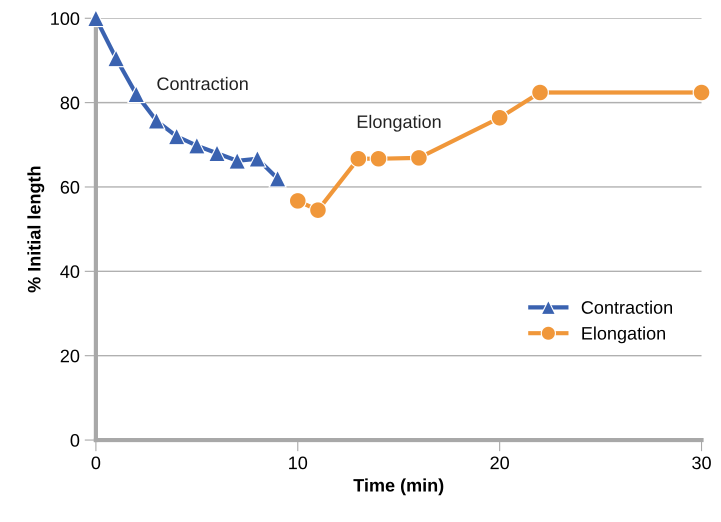 The image size is (721, 522). Describe the element at coordinates (398, 487) in the screenshot. I see `x-axis-title: Time (min)` at that location.